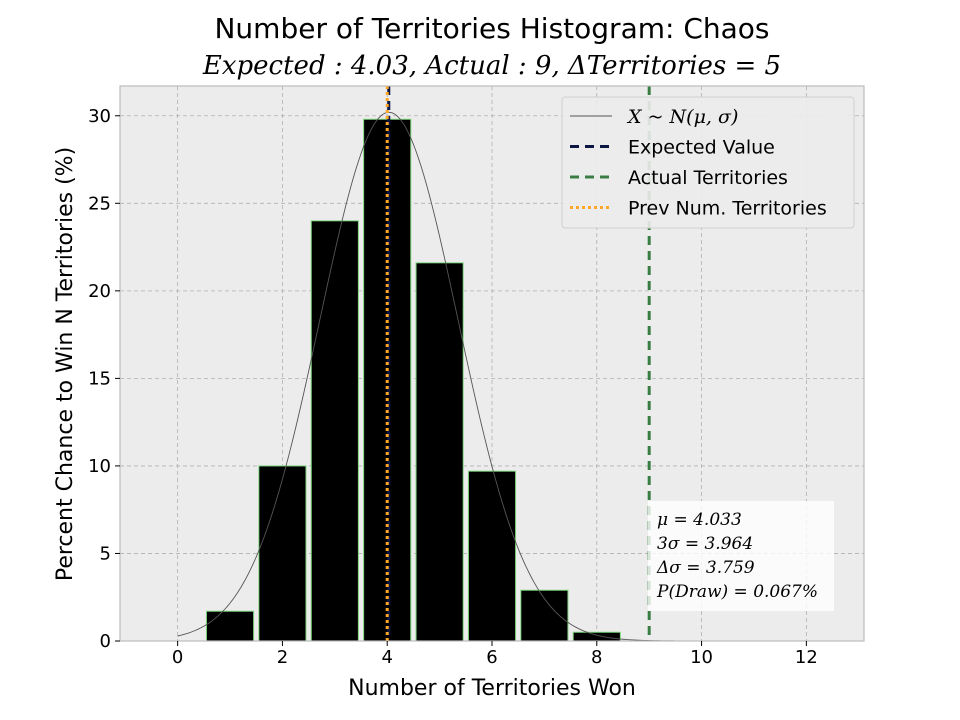  What do you see at coordinates (737, 592) in the screenshot?
I see `stats-line: P(Draw) = 0.067%` at bounding box center [737, 592].